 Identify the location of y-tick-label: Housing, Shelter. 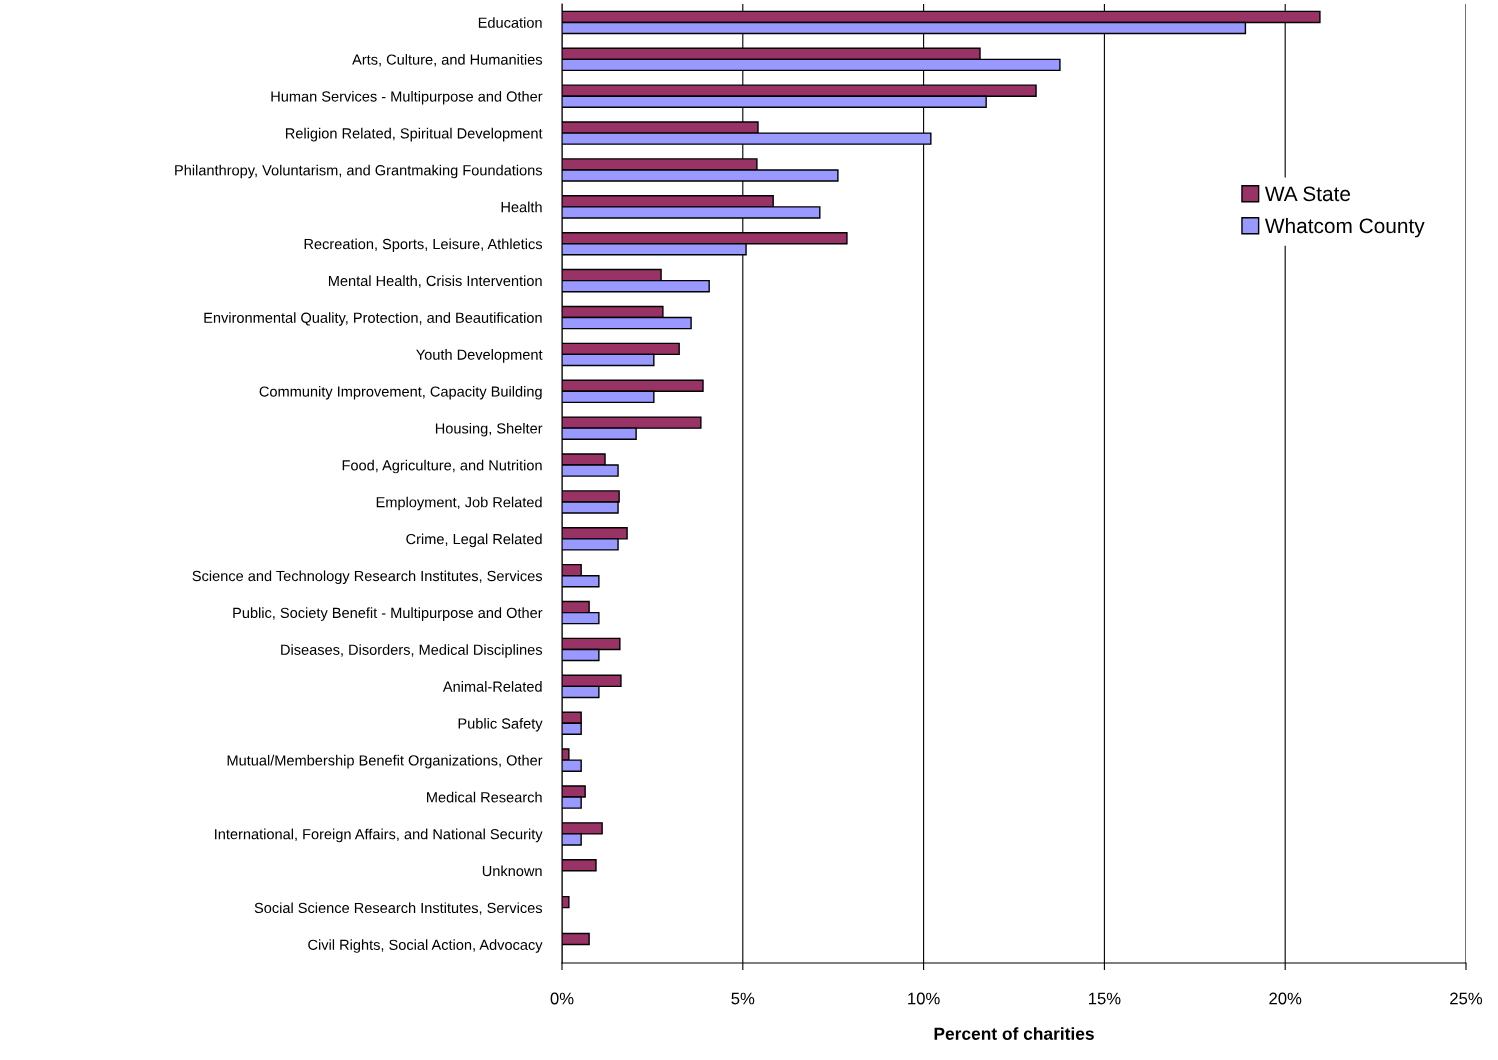
(489, 429).